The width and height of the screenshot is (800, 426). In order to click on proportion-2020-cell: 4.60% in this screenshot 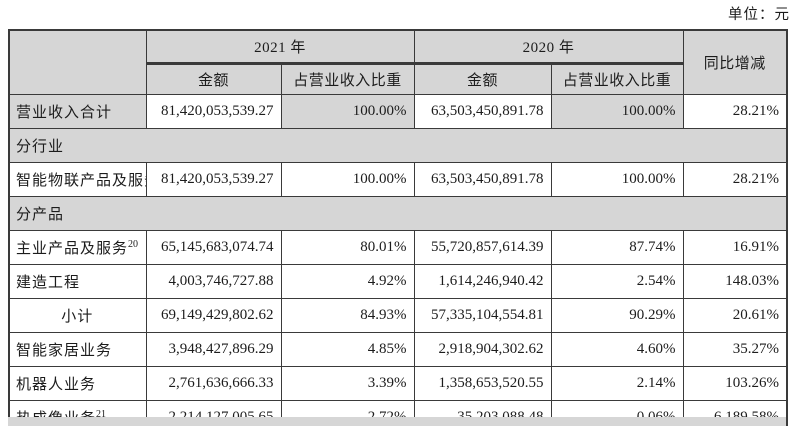, I will do `click(617, 349)`.